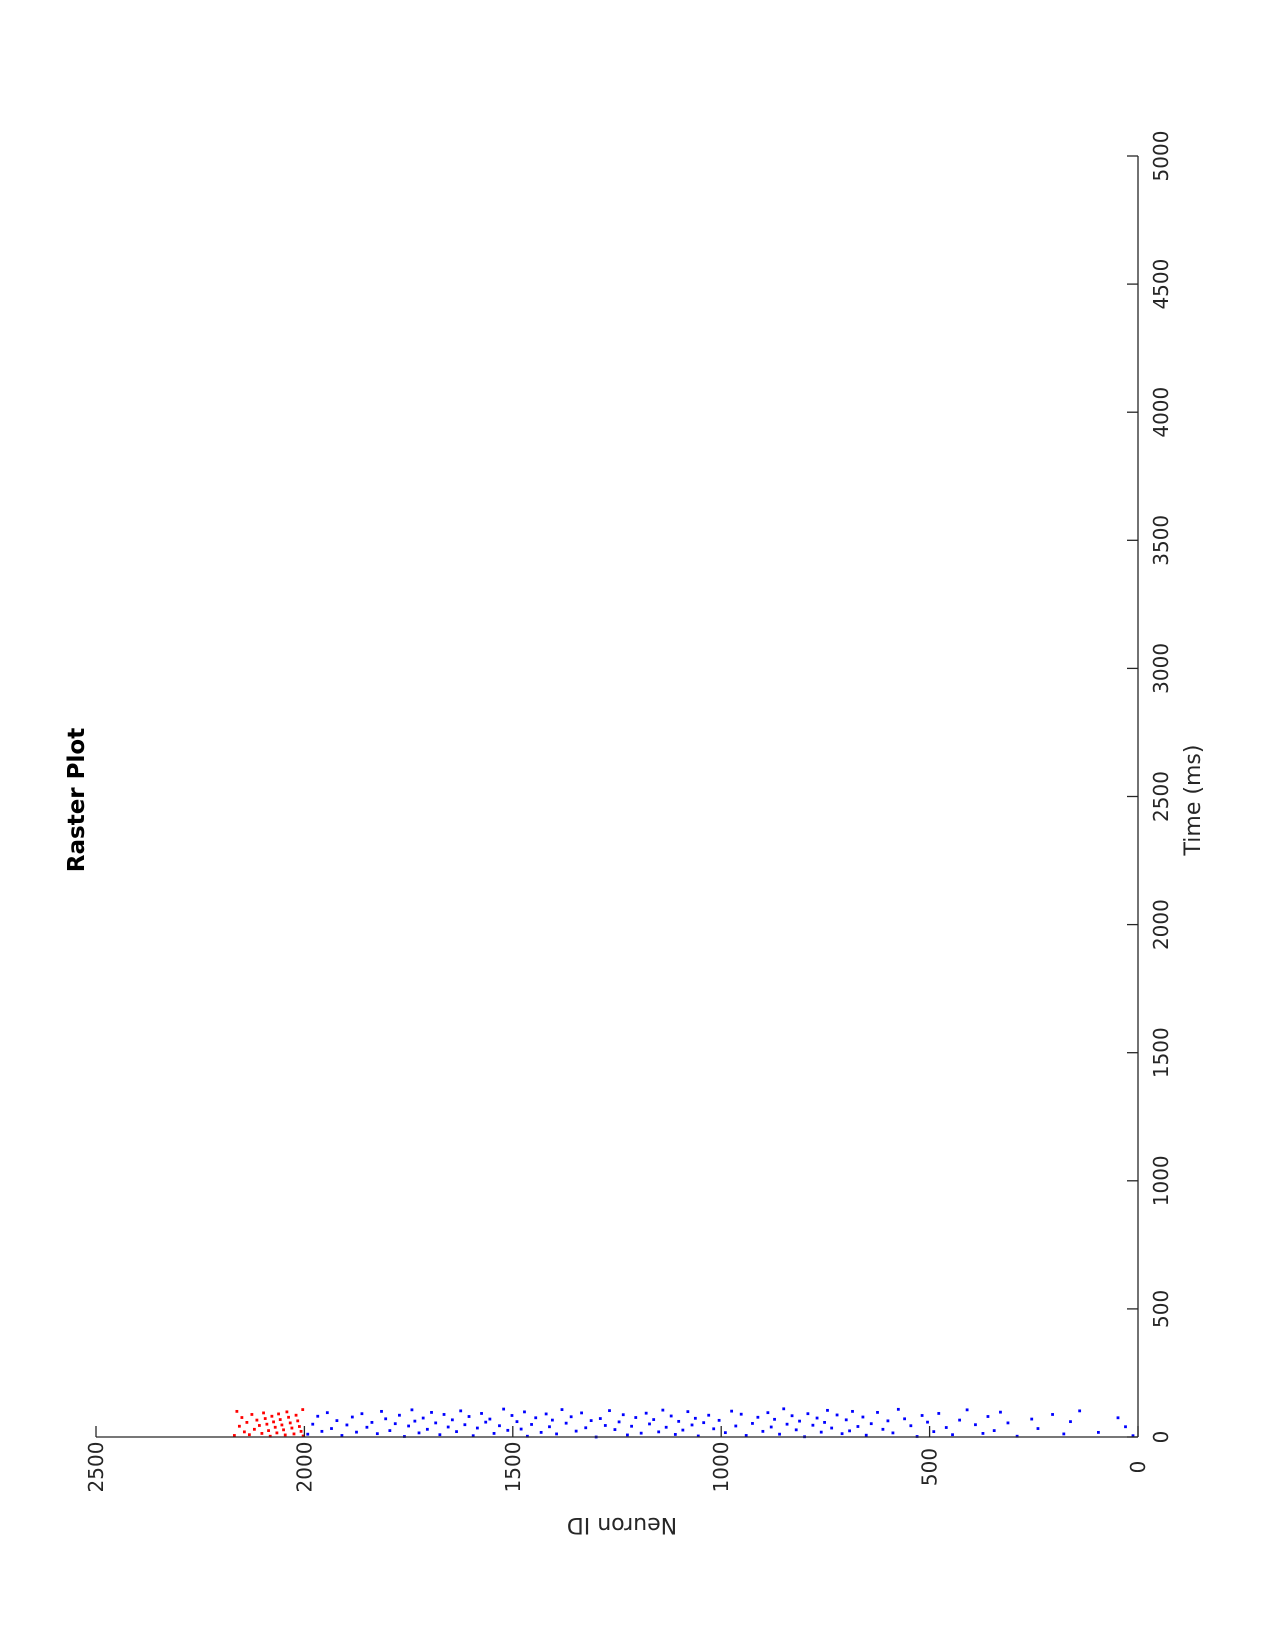  I want to click on y-tick-label: 2000, so click(304, 1467).